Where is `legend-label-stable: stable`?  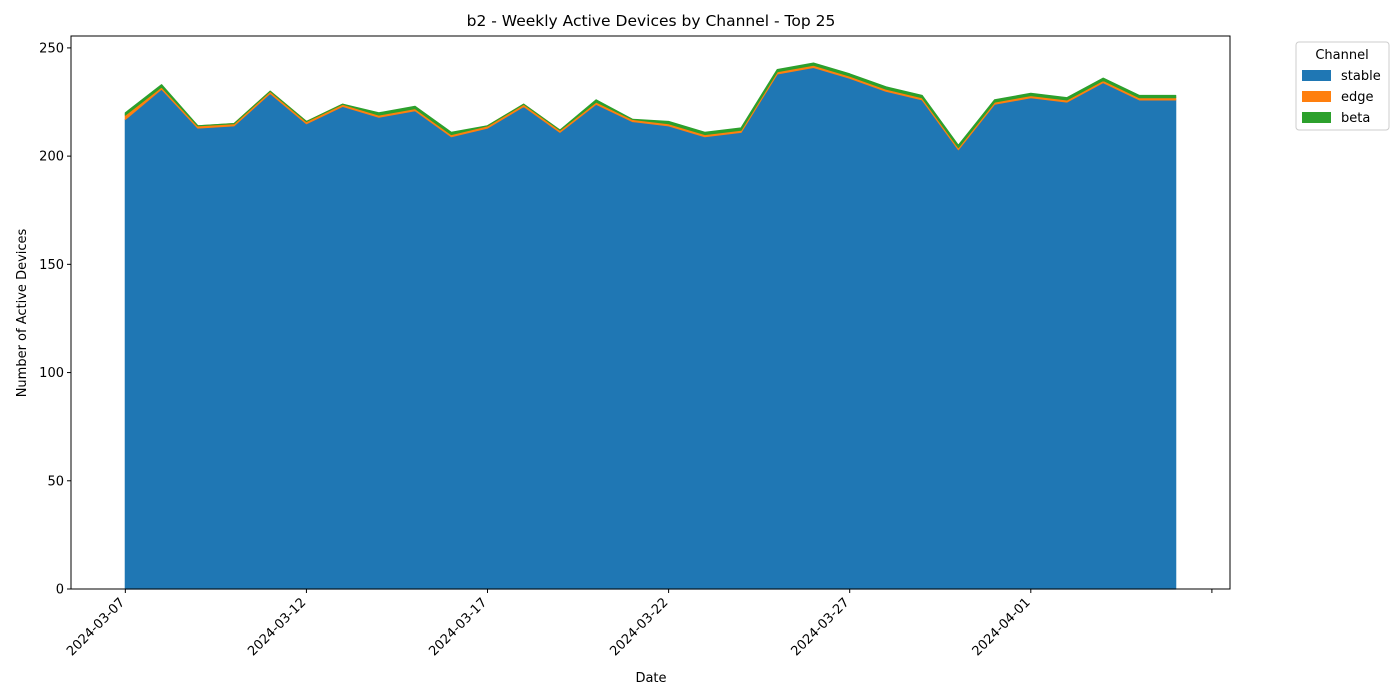
legend-label-stable: stable is located at coordinates (1361, 76).